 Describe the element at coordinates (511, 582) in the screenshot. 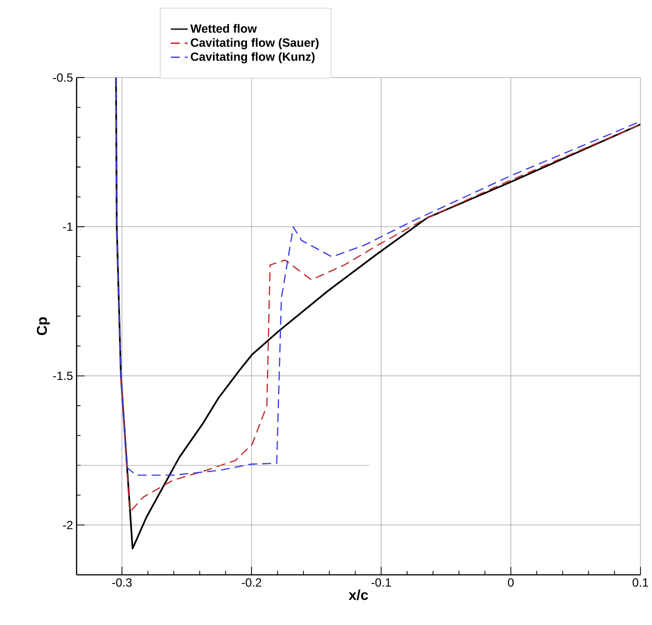

I see `x-tick-label: 0` at that location.